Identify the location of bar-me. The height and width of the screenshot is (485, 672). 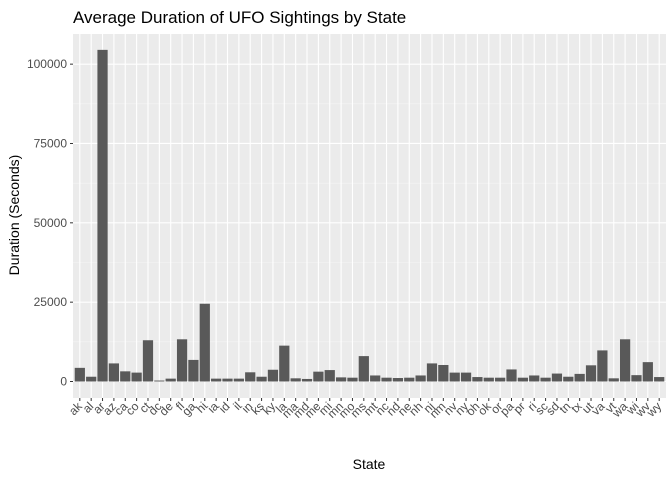
(318, 376).